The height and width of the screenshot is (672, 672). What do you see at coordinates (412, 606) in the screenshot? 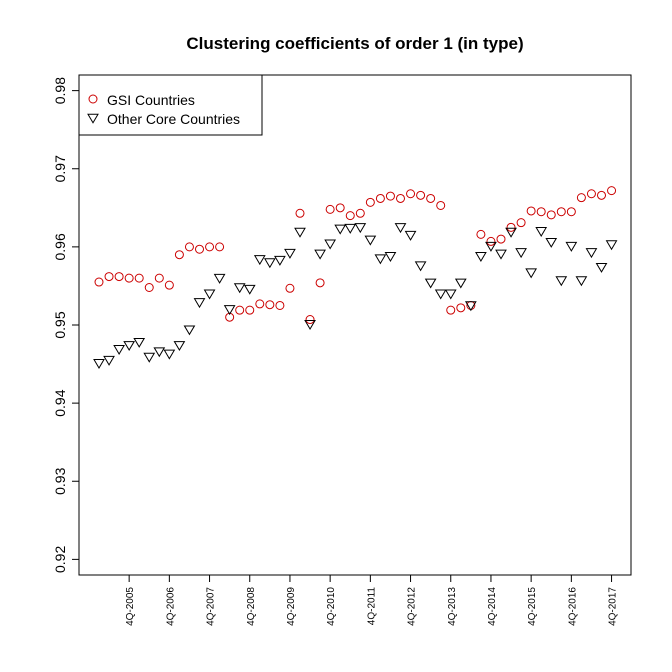
I see `x-tick-label: 4Q-2012` at bounding box center [412, 606].